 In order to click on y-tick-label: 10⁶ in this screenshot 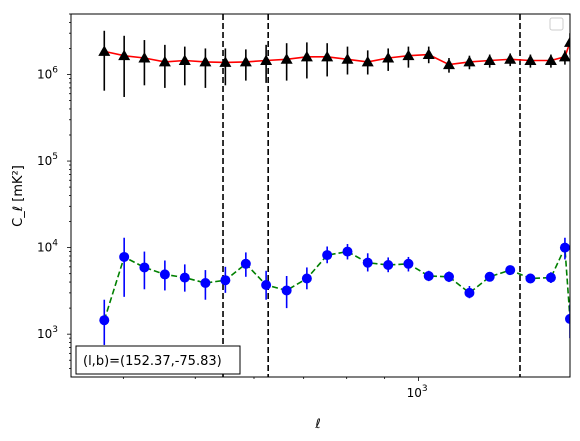, I will do `click(47, 74)`.